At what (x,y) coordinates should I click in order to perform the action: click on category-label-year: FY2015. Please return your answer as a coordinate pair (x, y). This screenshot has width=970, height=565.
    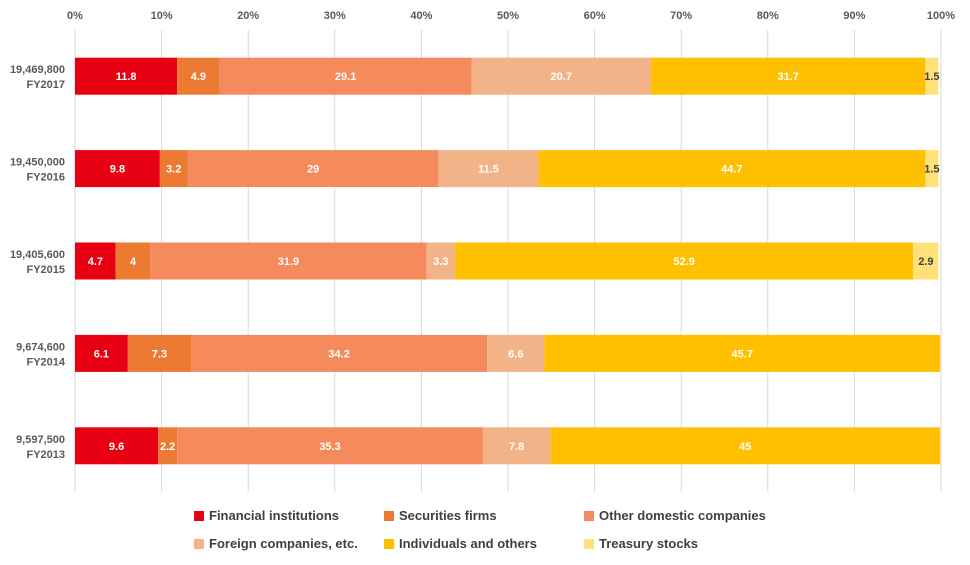
    Looking at the image, I should click on (45, 270).